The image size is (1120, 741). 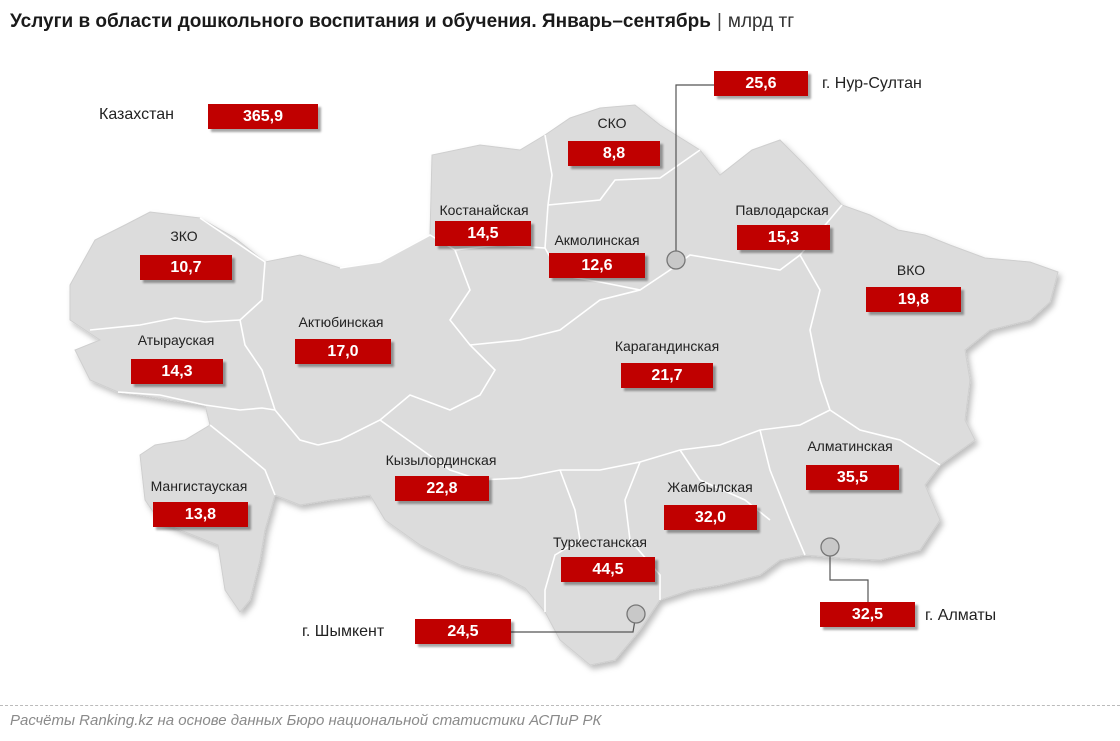 I want to click on region-name-almaty-region: Алматинская, so click(x=850, y=446).